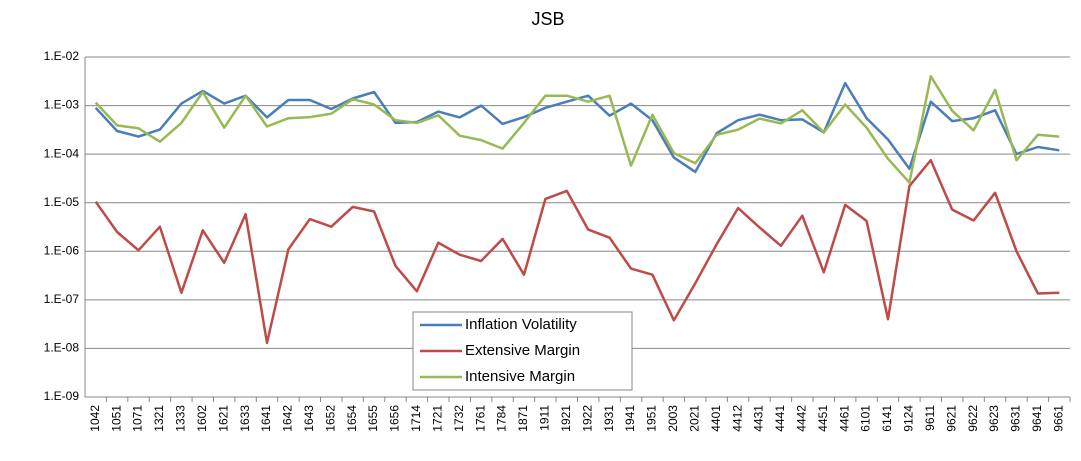  What do you see at coordinates (521, 324) in the screenshot?
I see `legend-label: Inflation Volatility` at bounding box center [521, 324].